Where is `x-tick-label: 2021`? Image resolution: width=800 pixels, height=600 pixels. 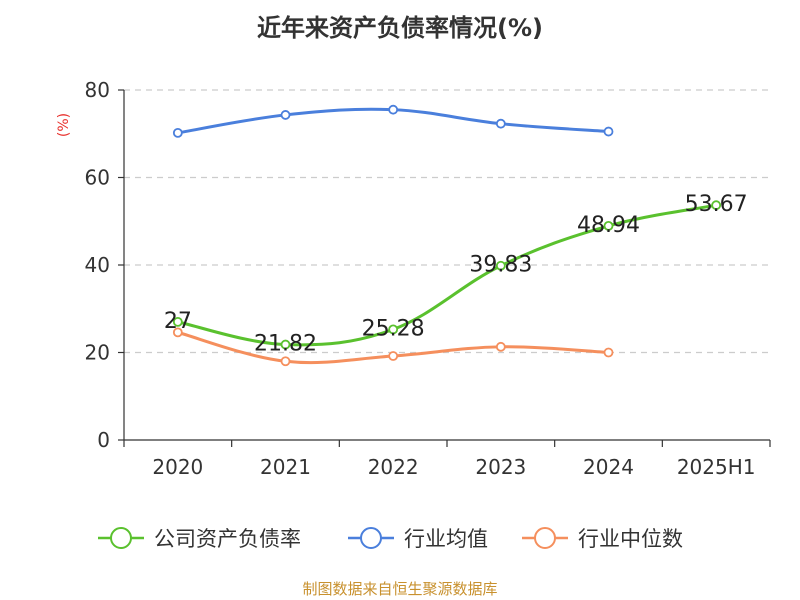
x-tick-label: 2021 is located at coordinates (285, 467).